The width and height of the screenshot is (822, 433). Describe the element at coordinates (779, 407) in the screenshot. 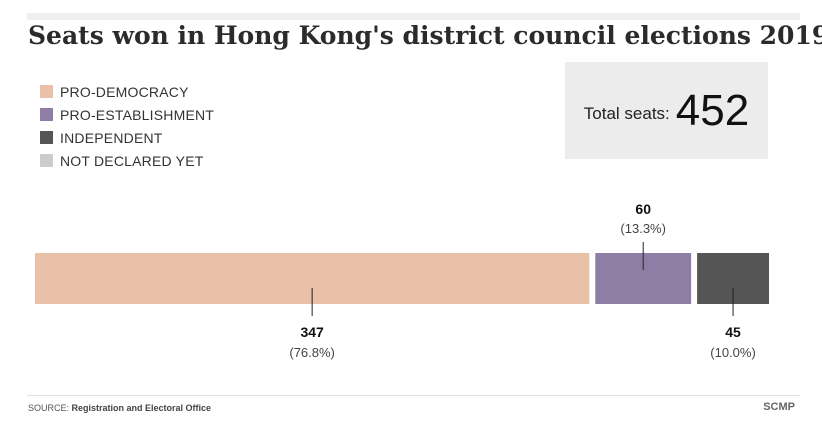

I see `brand-label: SCMP` at that location.